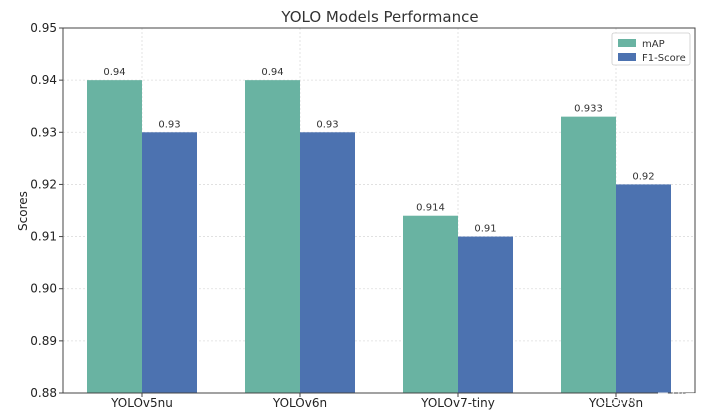  I want to click on y-tick-label: 0.92, so click(43, 184).